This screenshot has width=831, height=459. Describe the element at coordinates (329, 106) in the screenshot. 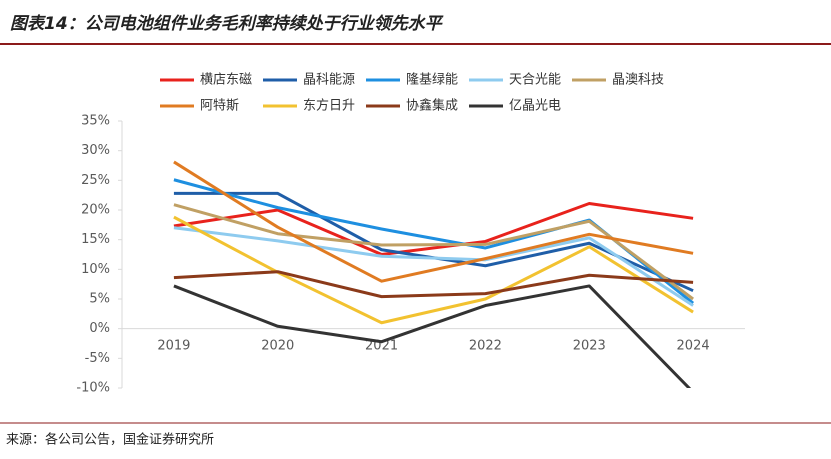

I see `legend-label: 东方日升` at that location.